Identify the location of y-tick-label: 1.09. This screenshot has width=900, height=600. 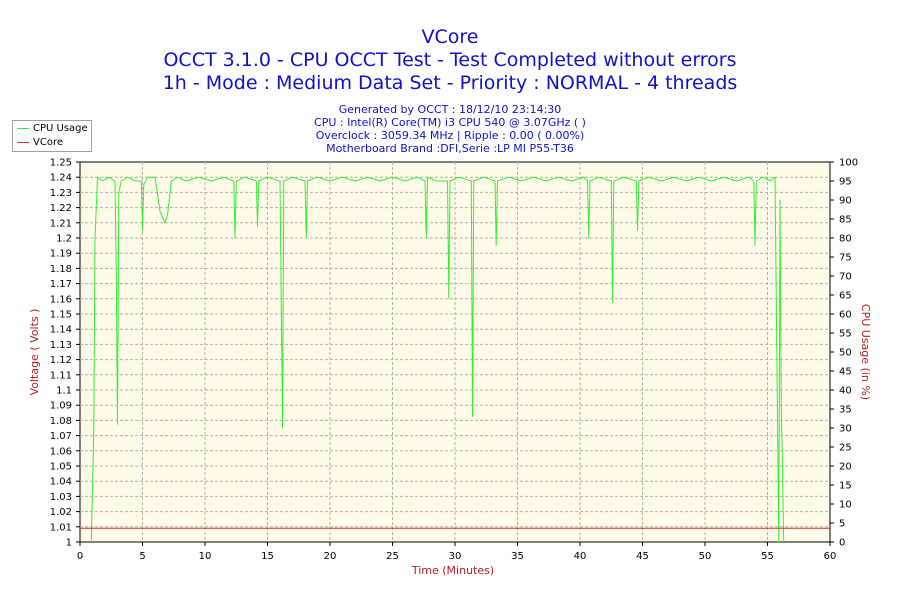
(61, 406).